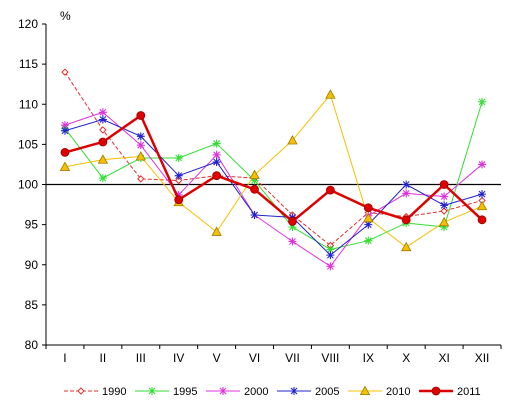 Image resolution: width=517 pixels, height=408 pixels. I want to click on x-axis: I II III IV V VI VII VIII IX X XI XII, so click(273, 354).